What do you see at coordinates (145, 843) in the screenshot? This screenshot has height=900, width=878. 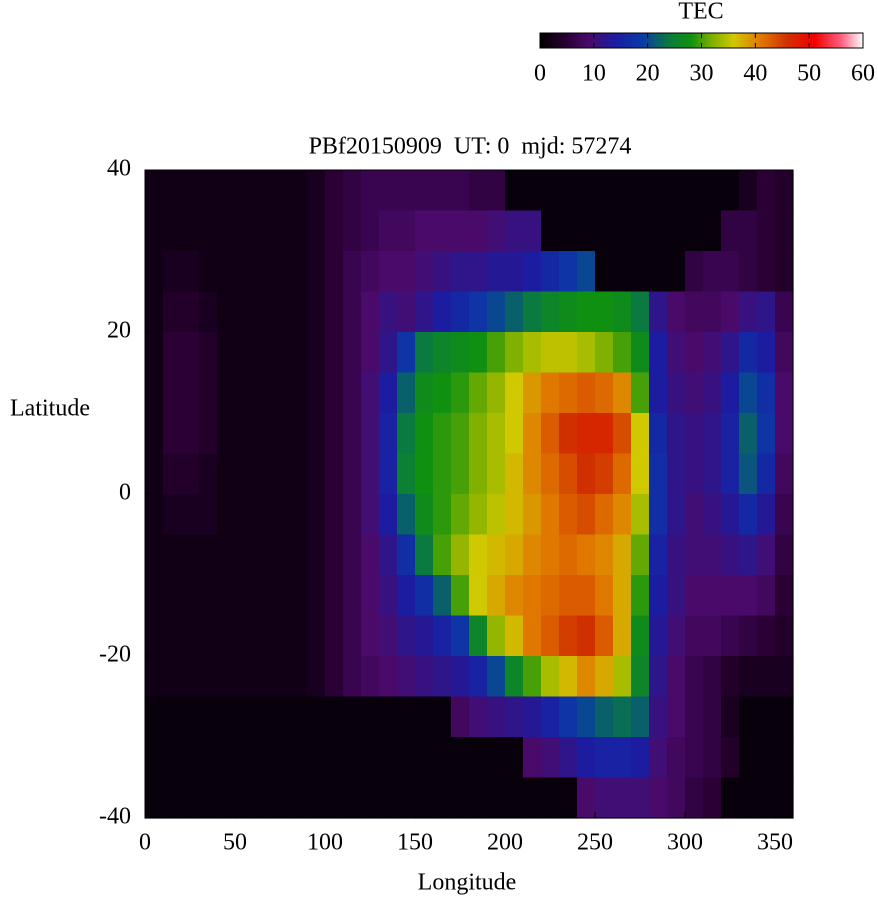 I see `x-tick-label: 0` at bounding box center [145, 843].